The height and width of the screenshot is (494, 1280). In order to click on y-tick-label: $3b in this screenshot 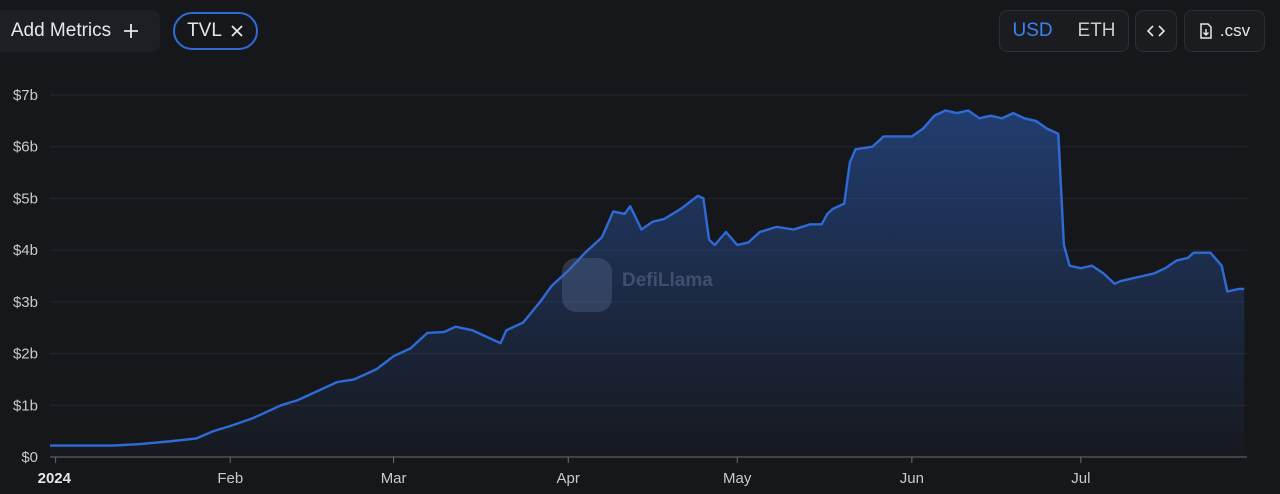, I will do `click(25, 302)`.